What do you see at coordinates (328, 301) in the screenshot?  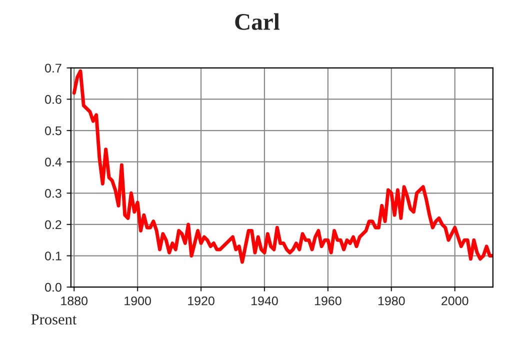 I see `x-tick-label: 1960` at bounding box center [328, 301].